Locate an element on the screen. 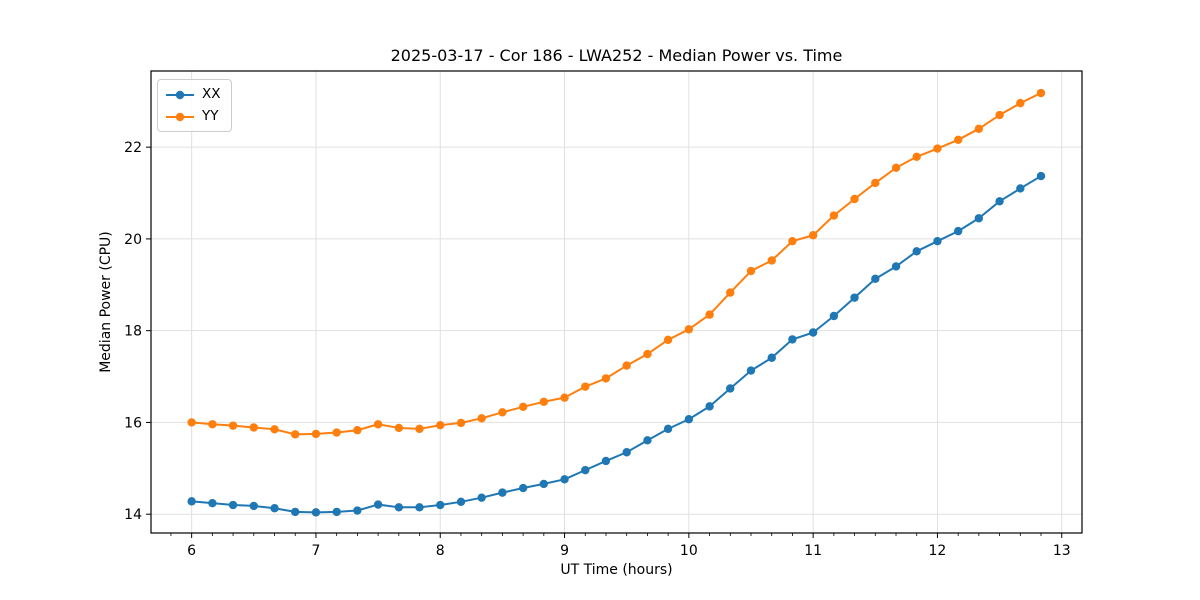 The width and height of the screenshot is (1200, 600). x-tick-label-13: 13 is located at coordinates (1062, 551).